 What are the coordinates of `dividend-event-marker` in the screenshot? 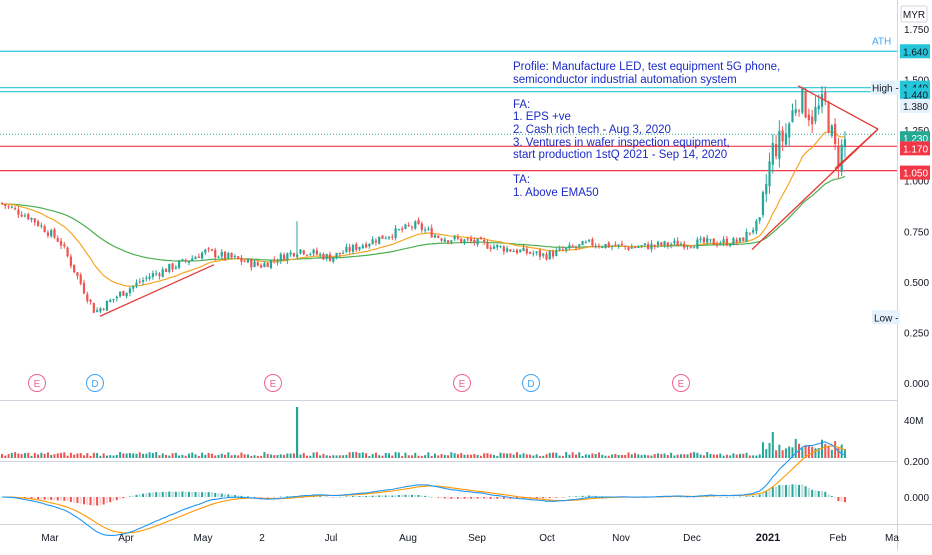 It's located at (531, 383).